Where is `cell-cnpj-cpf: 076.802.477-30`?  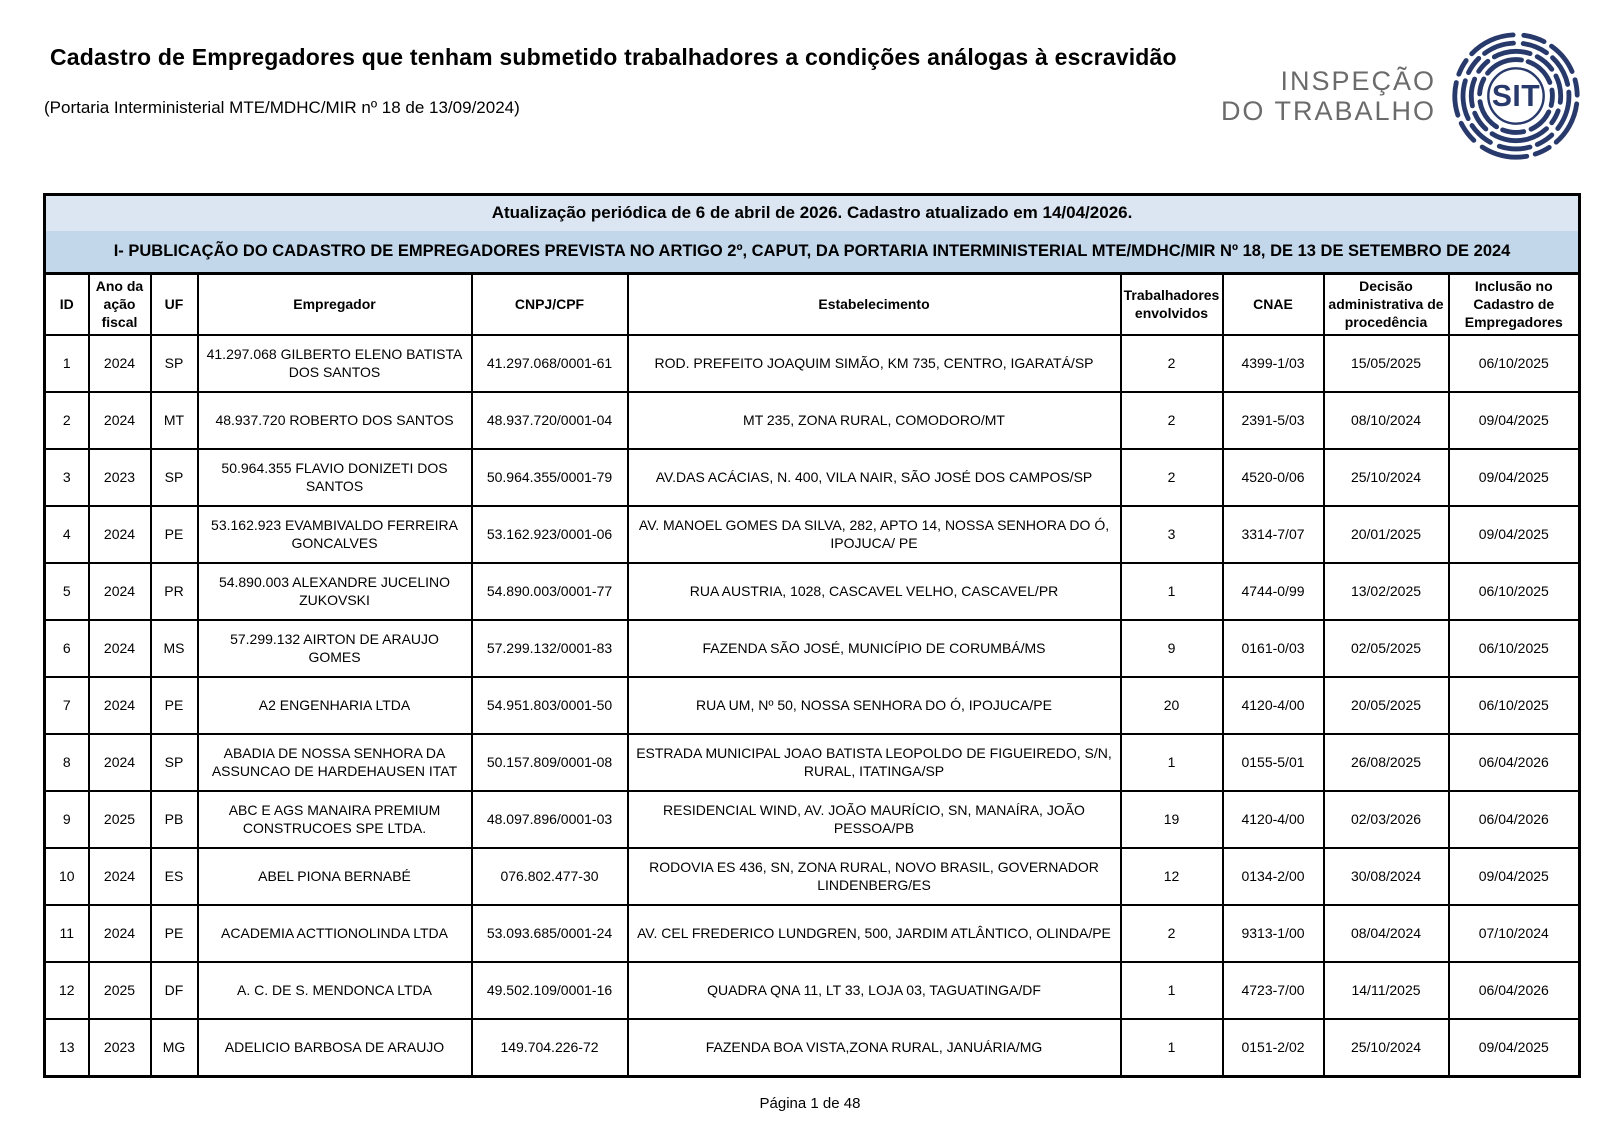
cell-cnpj-cpf: 076.802.477-30 is located at coordinates (549, 876).